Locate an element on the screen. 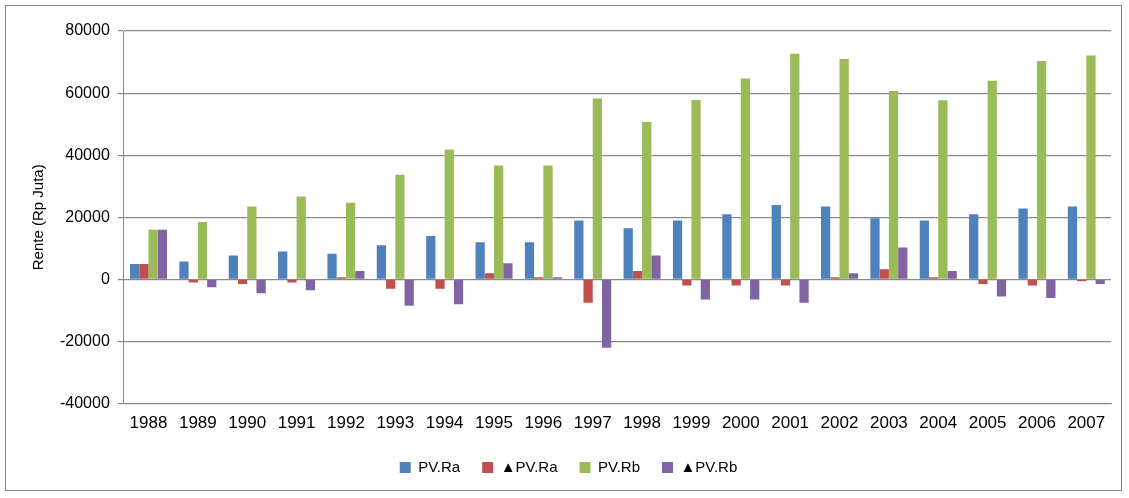 The image size is (1129, 498). x-tick-label: 2003 is located at coordinates (888, 423).